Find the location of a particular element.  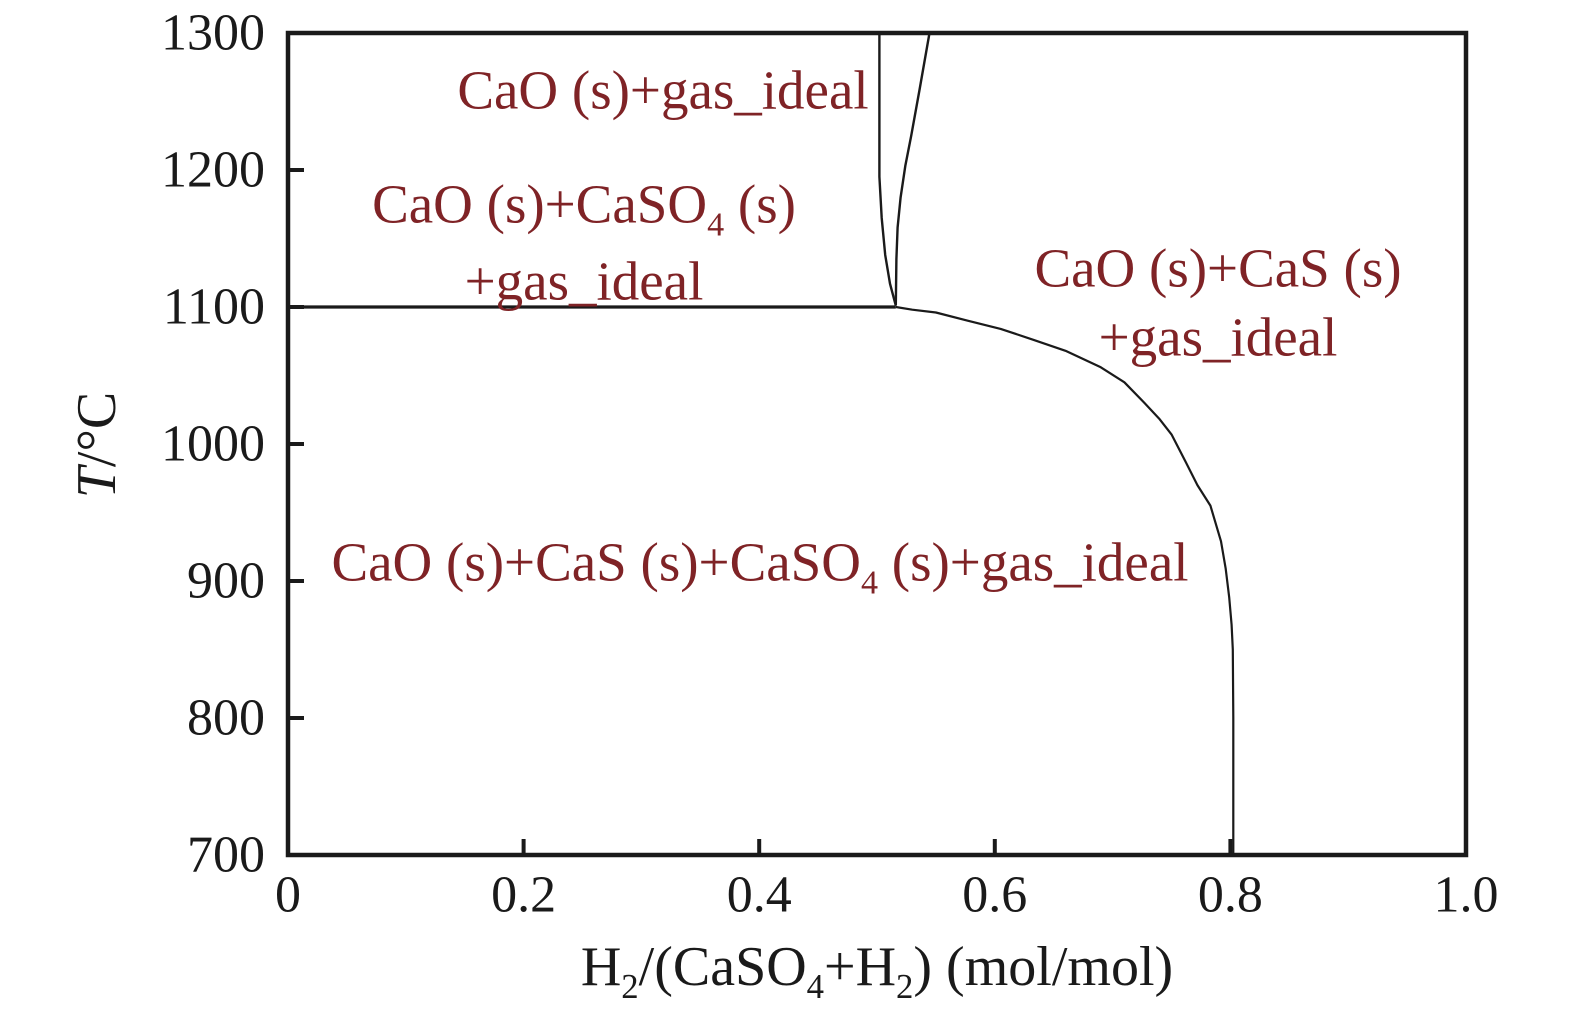

x-tick-label-1.0: 1.0 is located at coordinates (1466, 895).